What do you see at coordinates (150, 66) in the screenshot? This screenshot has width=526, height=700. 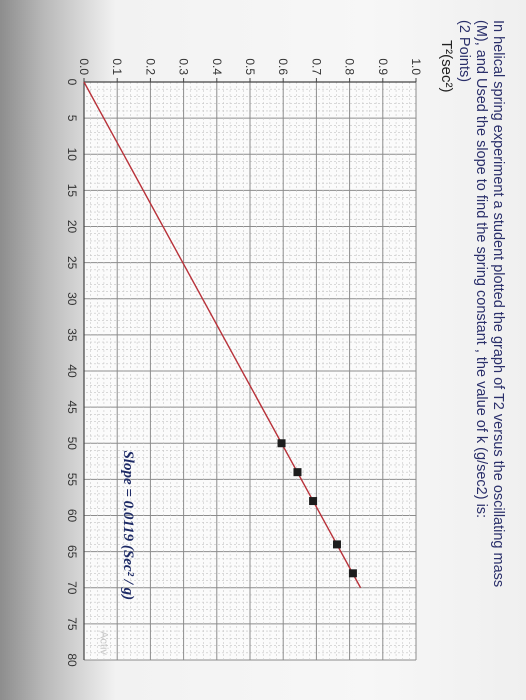 I see `y-tick-label: 0.2` at bounding box center [150, 66].